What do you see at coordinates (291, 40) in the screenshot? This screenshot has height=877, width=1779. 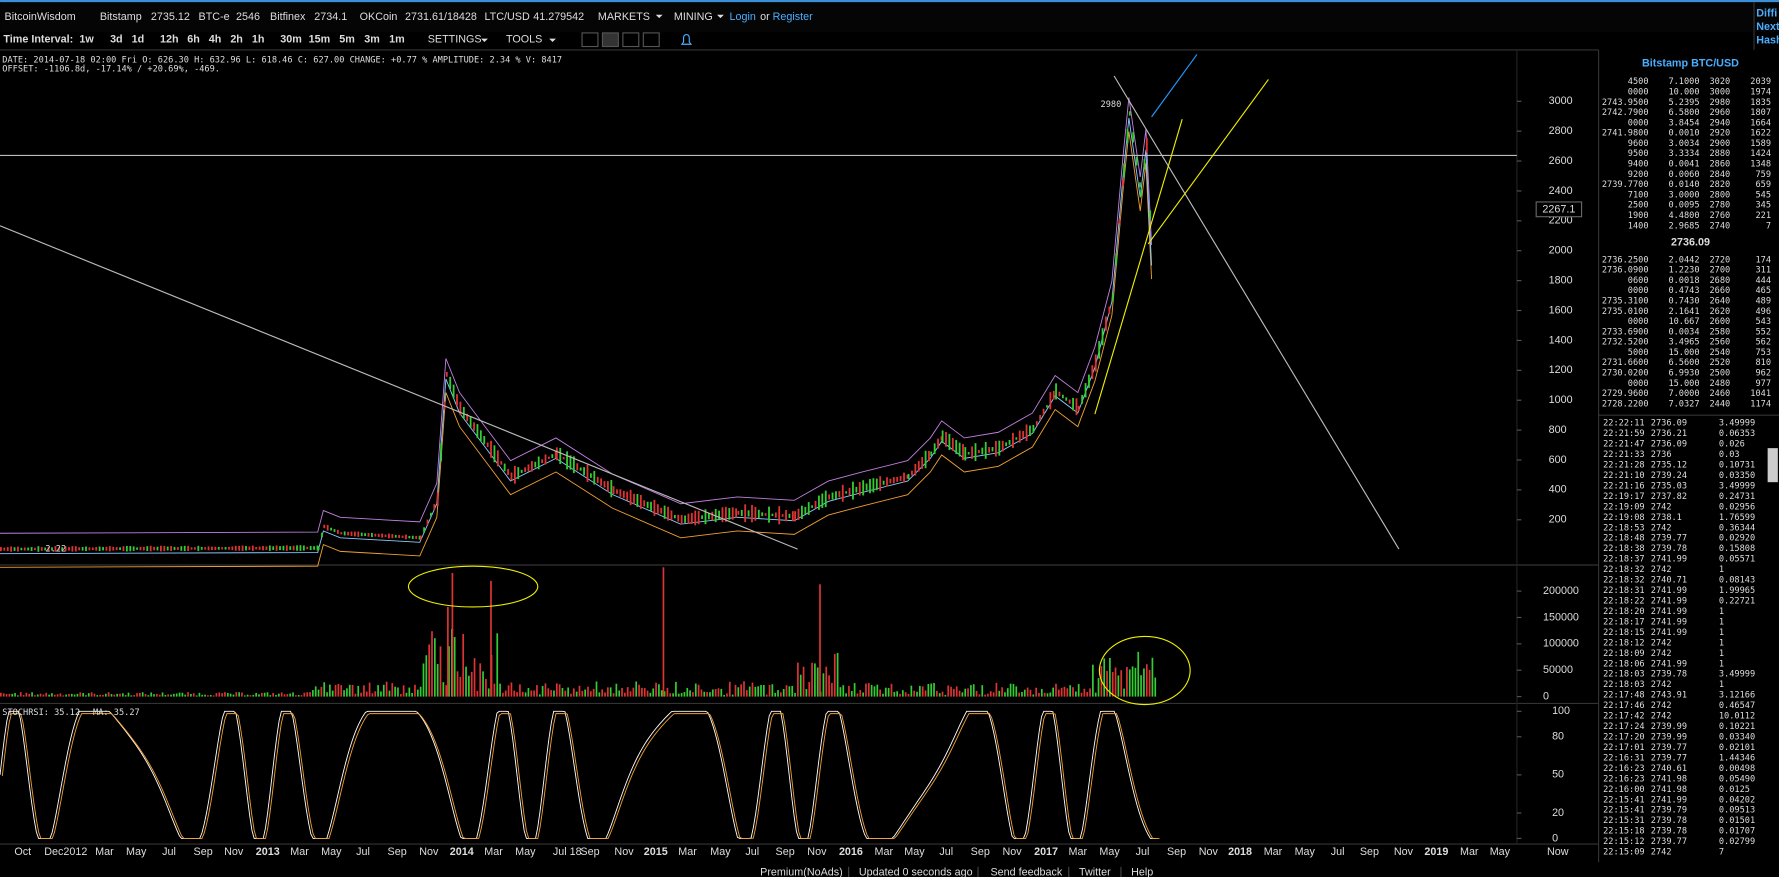 I see `interval-button: 30m` at bounding box center [291, 40].